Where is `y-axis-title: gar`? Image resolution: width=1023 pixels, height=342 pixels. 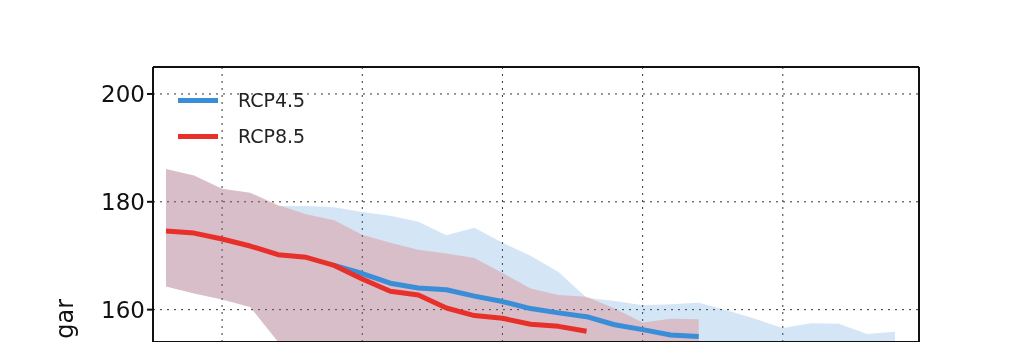 y-axis-title: gar is located at coordinates (65, 318).